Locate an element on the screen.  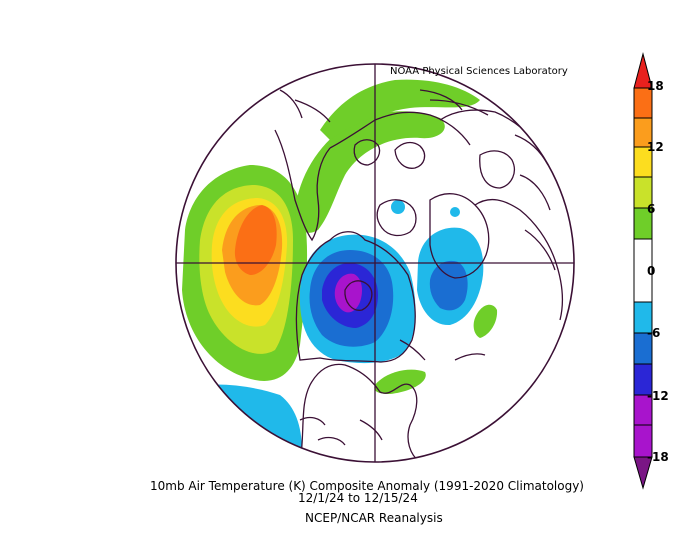
colorbar-label-neg6: -6 is located at coordinates (654, 333).